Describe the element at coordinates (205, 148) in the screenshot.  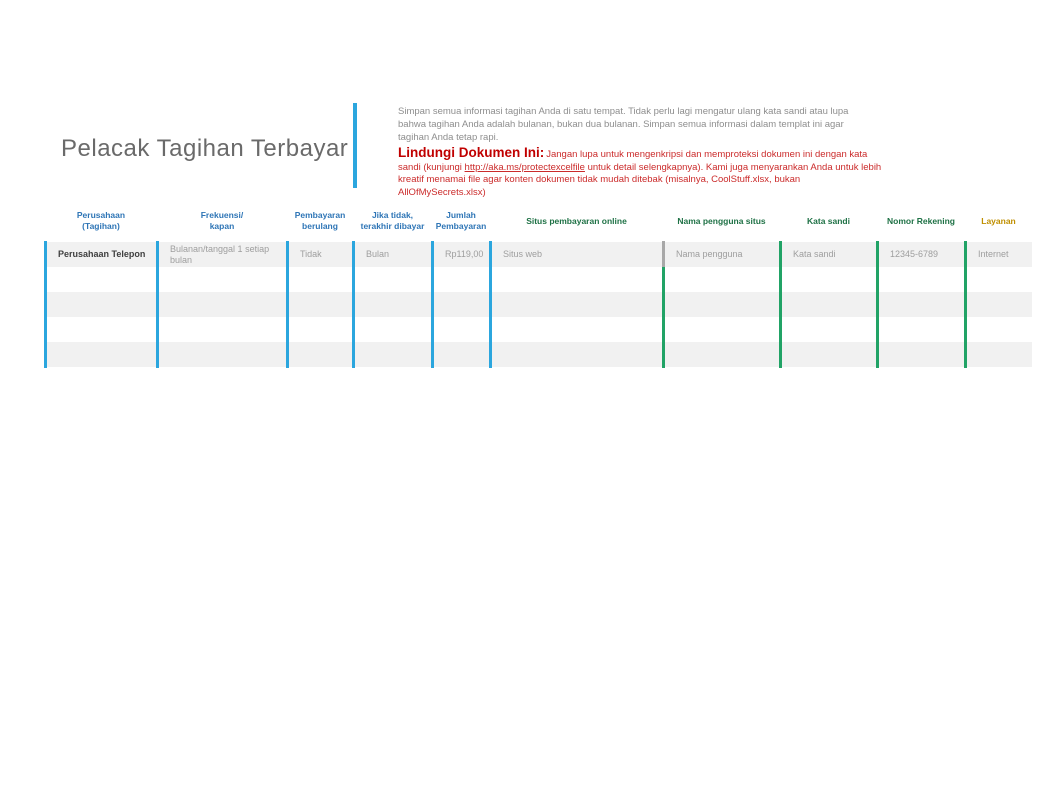
I see `page-title: Pelacak Tagihan Terbayar` at that location.